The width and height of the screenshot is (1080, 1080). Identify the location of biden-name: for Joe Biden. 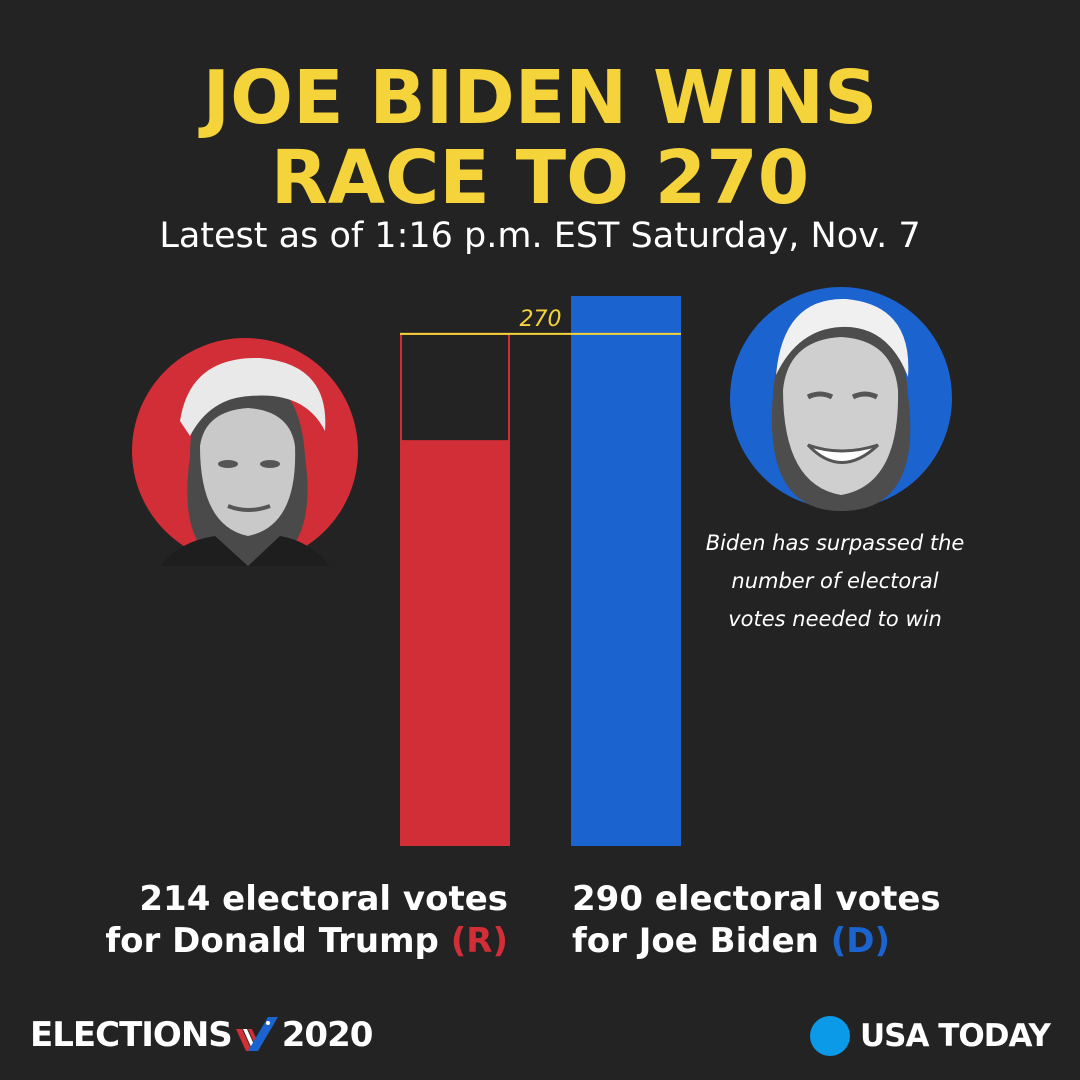
(695, 941).